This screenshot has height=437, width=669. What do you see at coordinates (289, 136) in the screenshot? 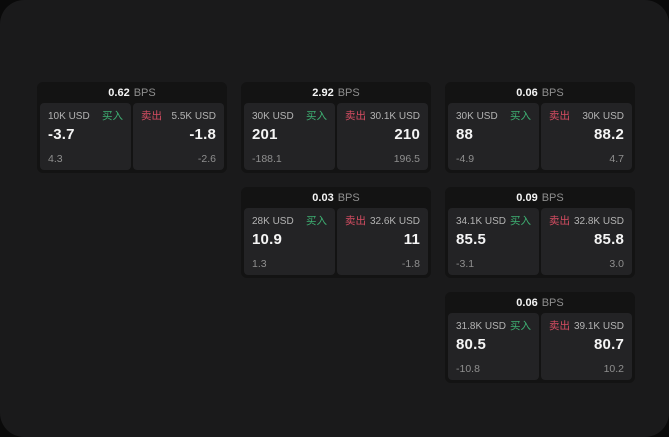
I see `buy-panel: 30K USD 买入 201 -188.1` at bounding box center [289, 136].